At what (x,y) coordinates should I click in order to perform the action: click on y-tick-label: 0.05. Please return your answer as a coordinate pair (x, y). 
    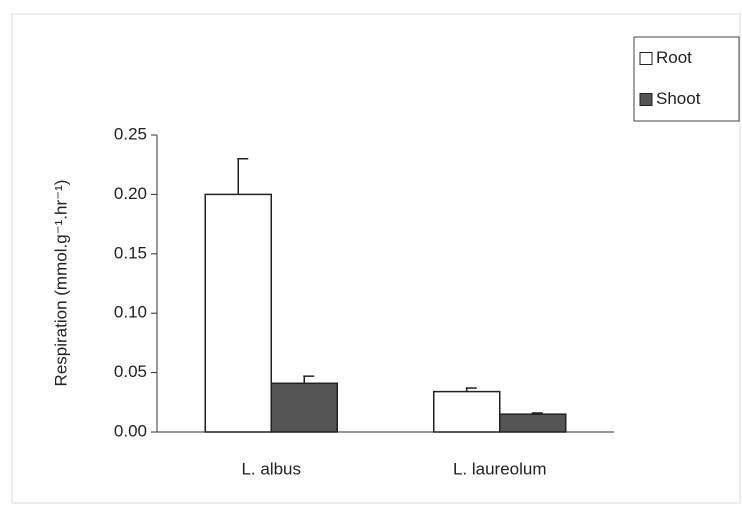
    Looking at the image, I should click on (130, 371).